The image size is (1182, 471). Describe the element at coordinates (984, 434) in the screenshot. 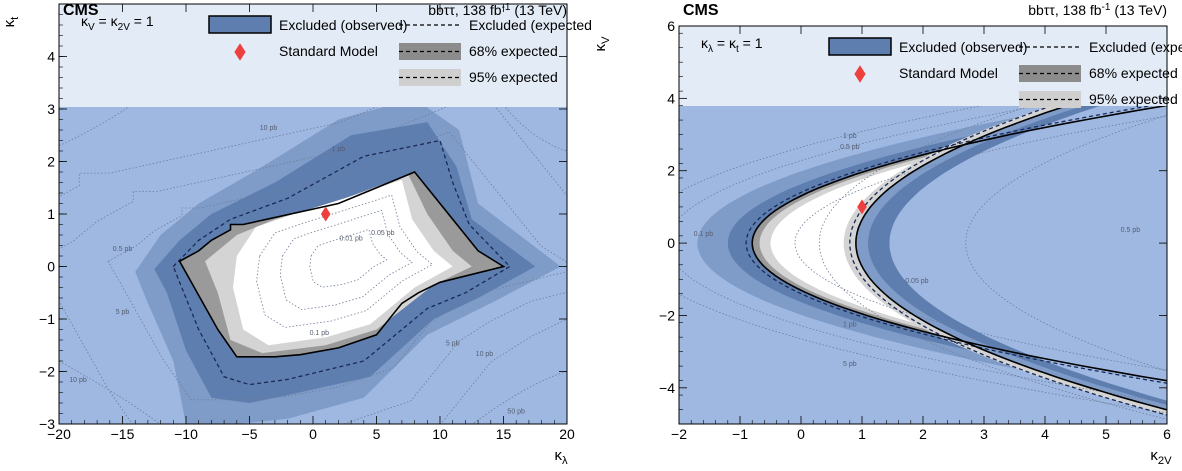

I see `x-tick-label: 3` at that location.